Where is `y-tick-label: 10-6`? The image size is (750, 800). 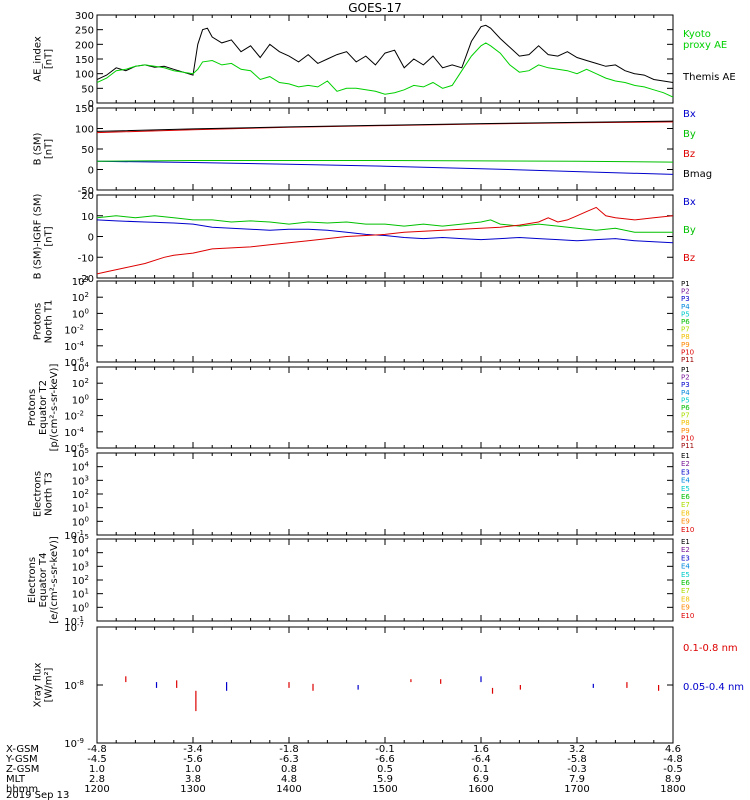
y-tick-label: 10-6 is located at coordinates (74, 448).